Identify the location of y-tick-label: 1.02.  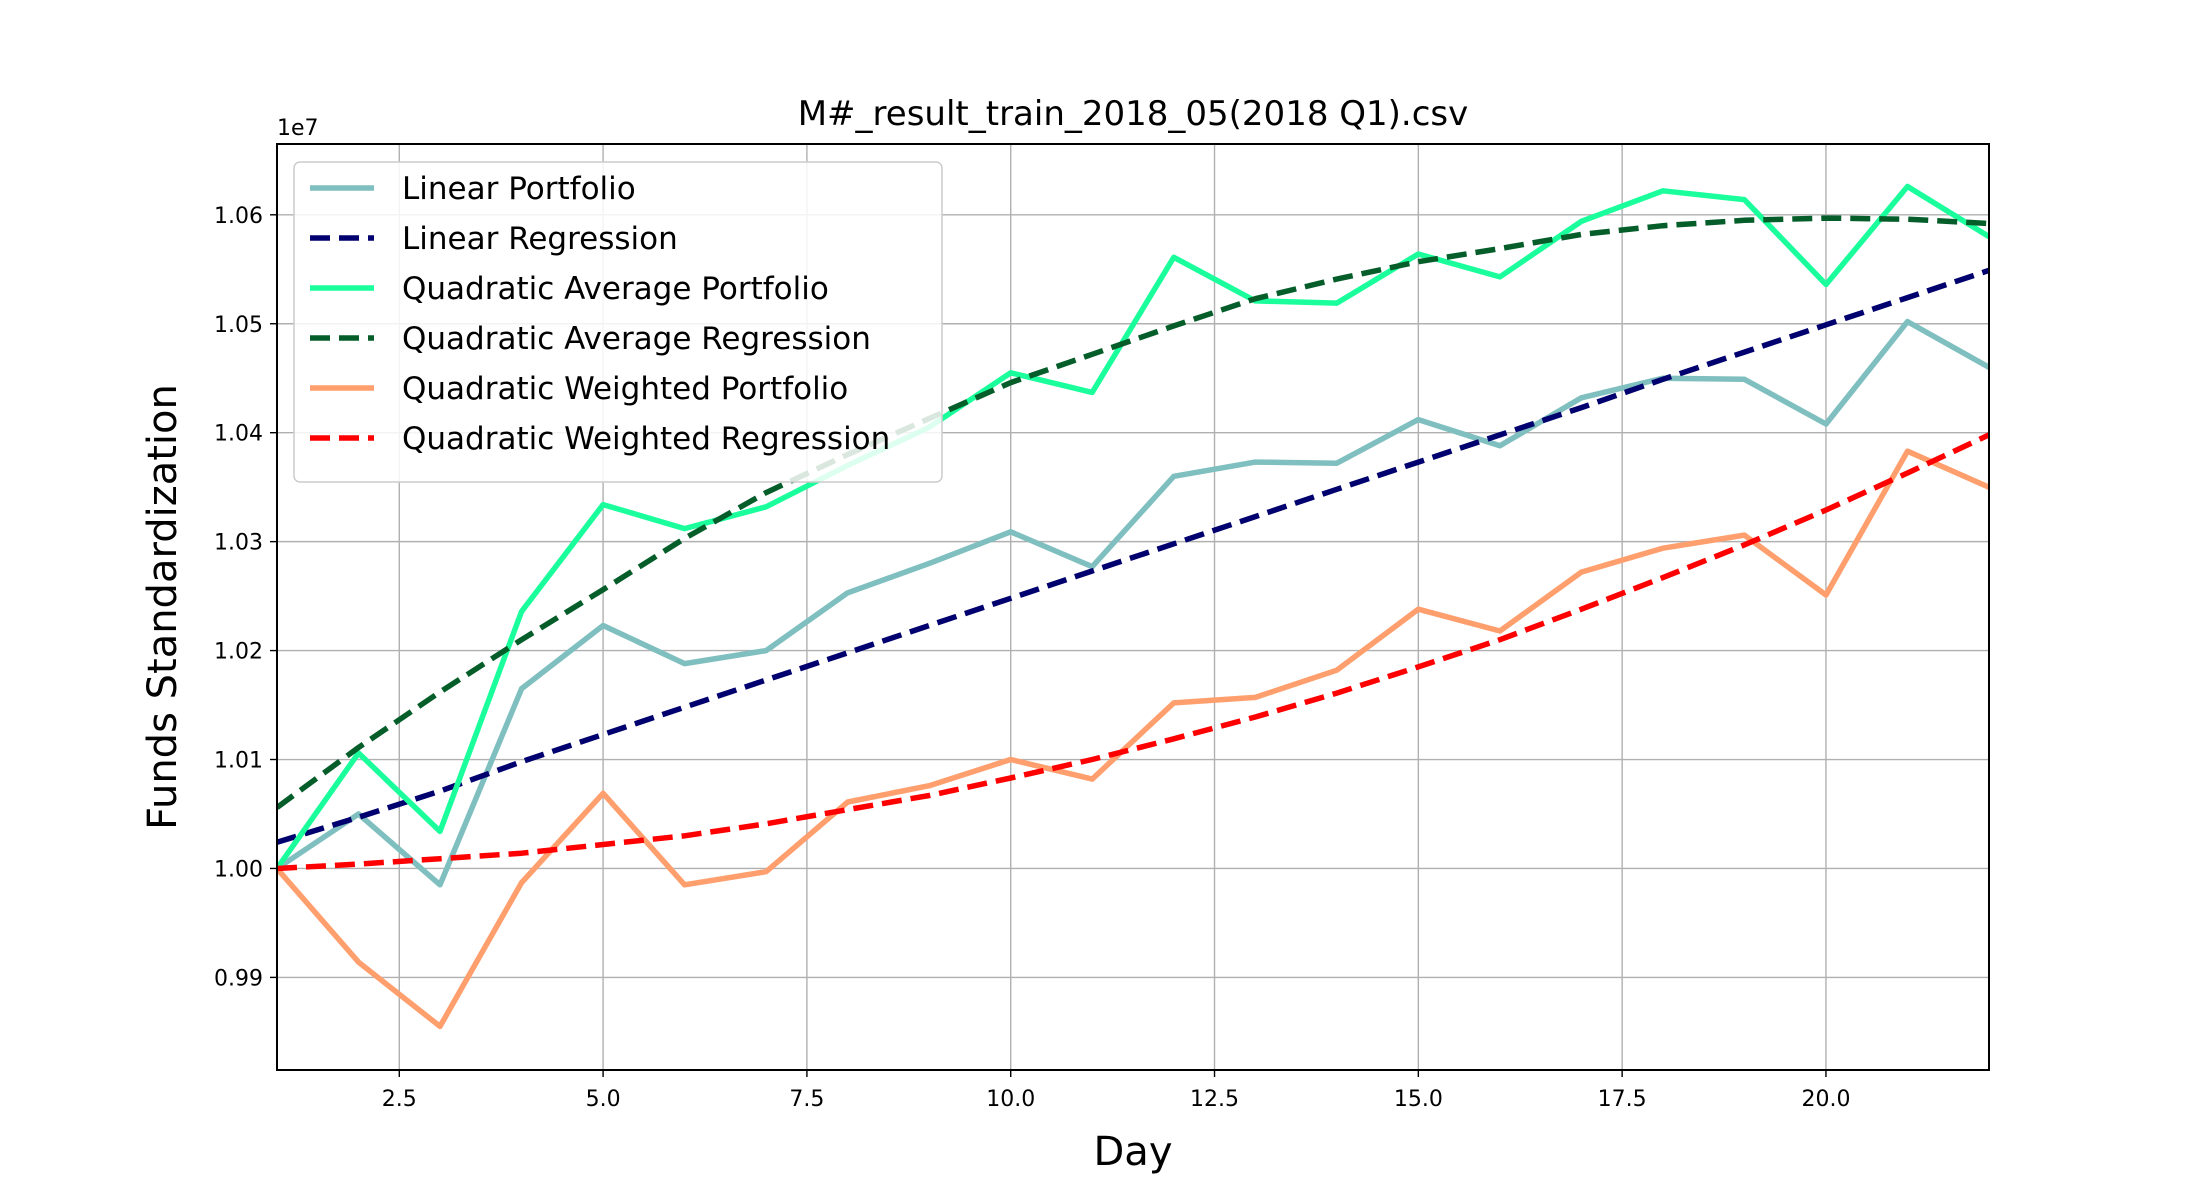
(238, 652).